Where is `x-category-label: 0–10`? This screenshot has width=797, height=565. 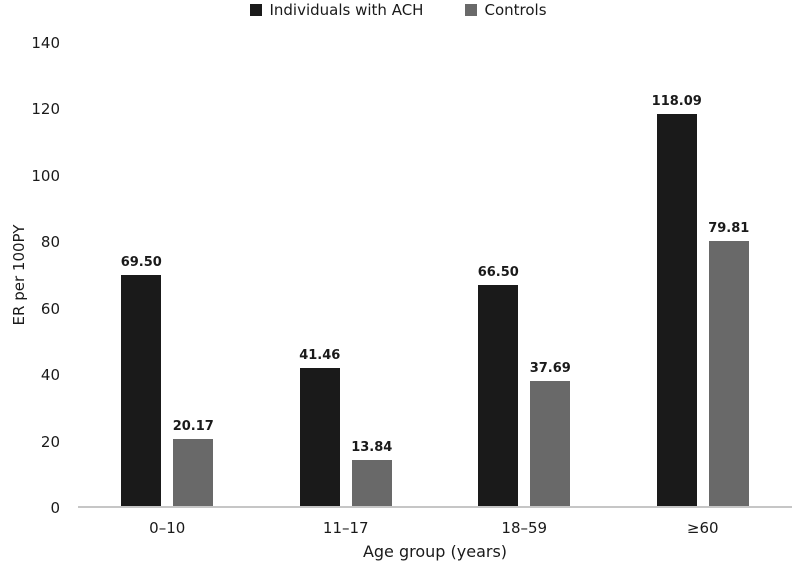 x-category-label: 0–10 is located at coordinates (167, 528).